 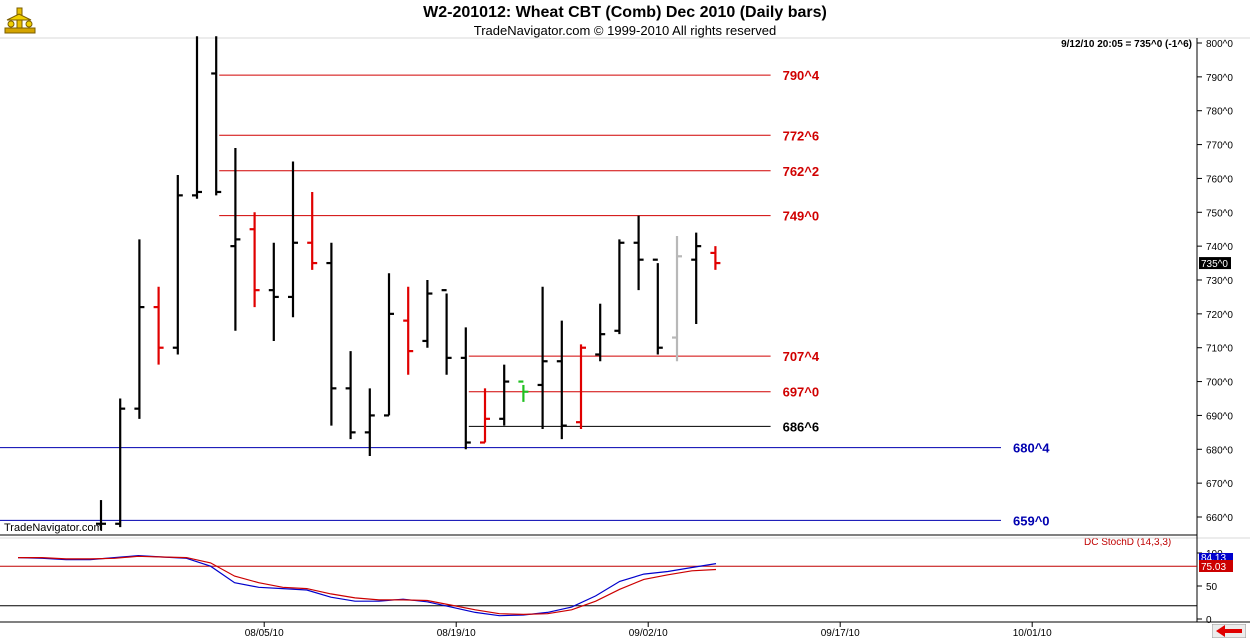 I want to click on watermark: TradeNavigator.com, so click(x=53, y=528).